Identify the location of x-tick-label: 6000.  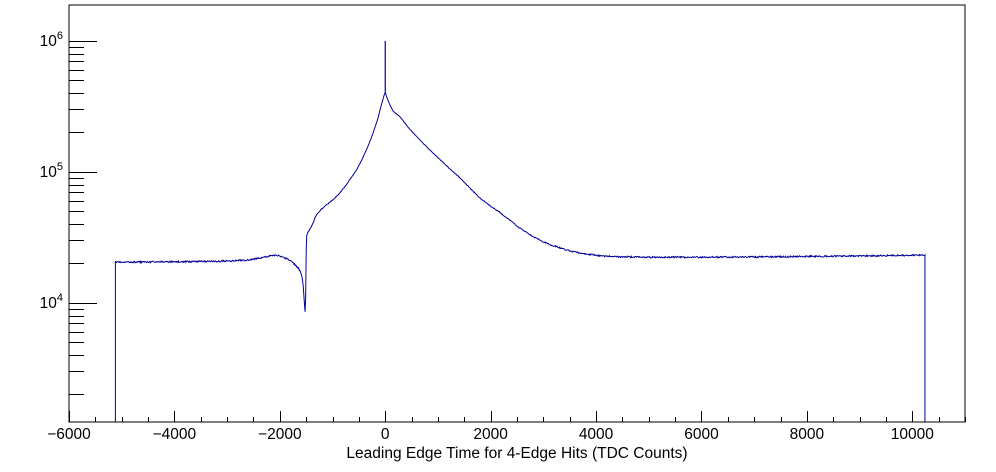
(701, 434).